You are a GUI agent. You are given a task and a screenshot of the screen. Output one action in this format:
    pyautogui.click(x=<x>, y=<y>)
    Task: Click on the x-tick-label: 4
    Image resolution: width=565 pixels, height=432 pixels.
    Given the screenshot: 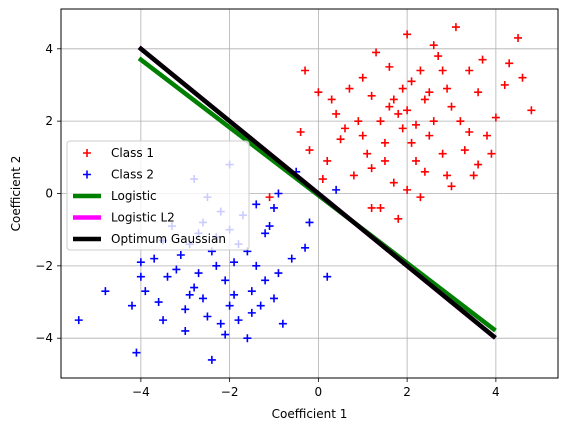 What is the action you would take?
    pyautogui.click(x=496, y=392)
    